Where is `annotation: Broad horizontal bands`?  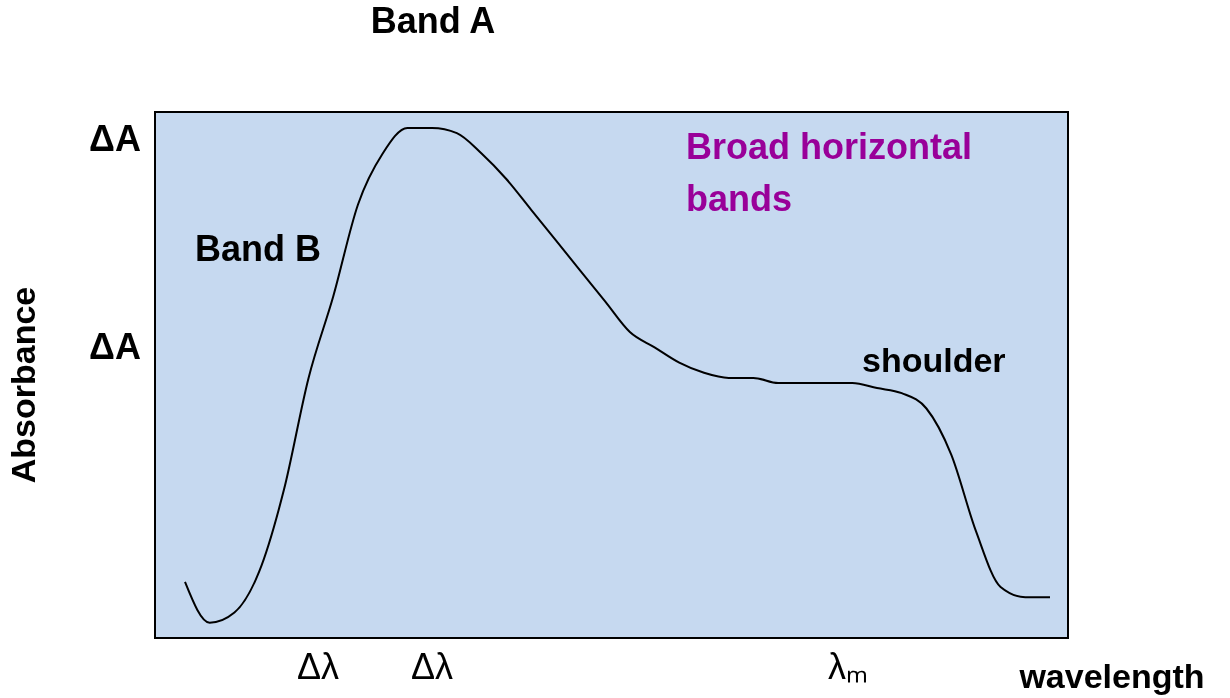 annotation: Broad horizontal bands is located at coordinates (829, 172).